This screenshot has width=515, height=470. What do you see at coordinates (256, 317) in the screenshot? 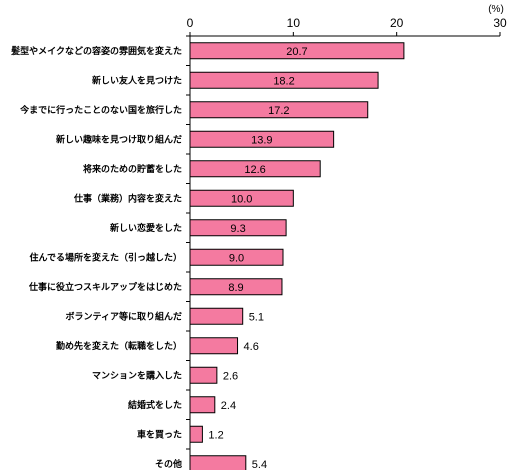
I see `data-label: 5.1` at bounding box center [256, 317].